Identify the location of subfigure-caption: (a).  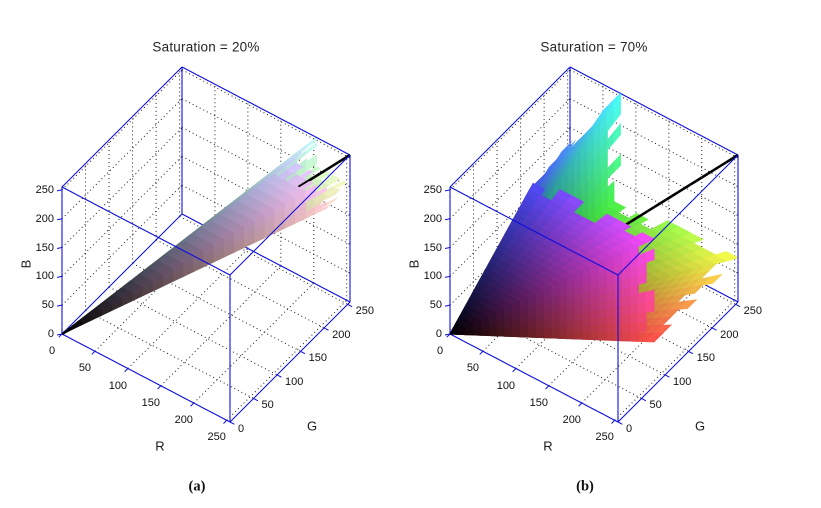
(197, 486).